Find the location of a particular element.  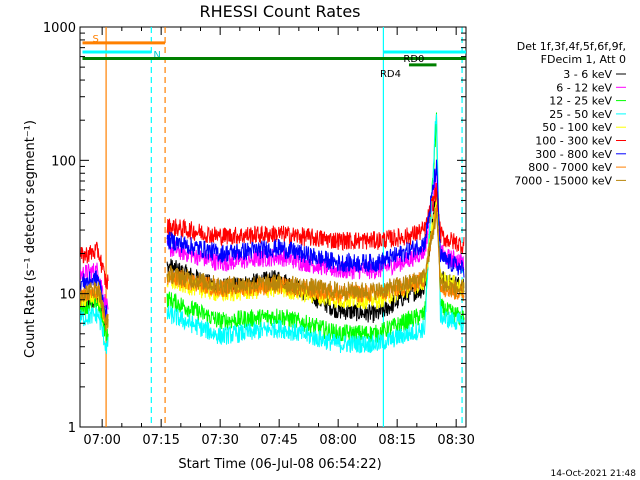

legend-header-0: Det 1f,3f,4f,5f,6f,9f, is located at coordinates (571, 46).